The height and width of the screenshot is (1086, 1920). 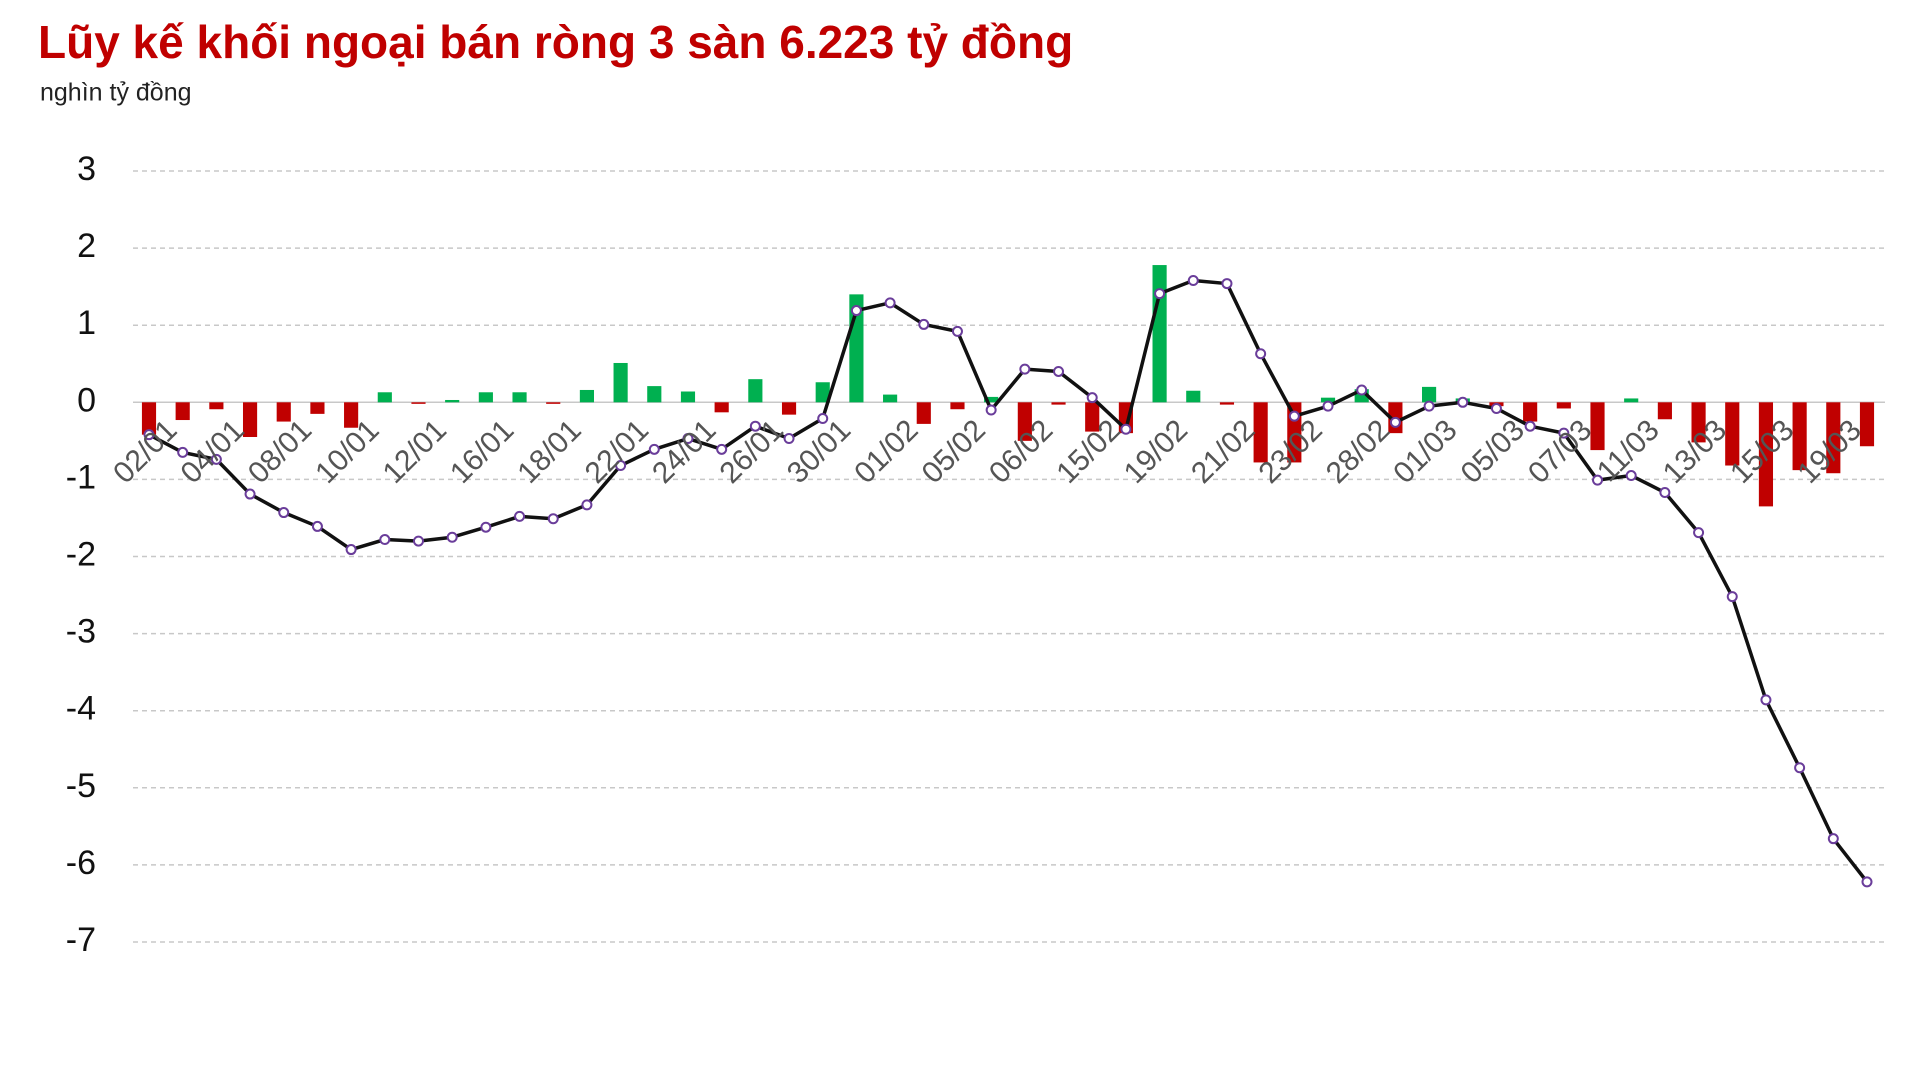 What do you see at coordinates (81, 554) in the screenshot?
I see `y-tick-label: -2` at bounding box center [81, 554].